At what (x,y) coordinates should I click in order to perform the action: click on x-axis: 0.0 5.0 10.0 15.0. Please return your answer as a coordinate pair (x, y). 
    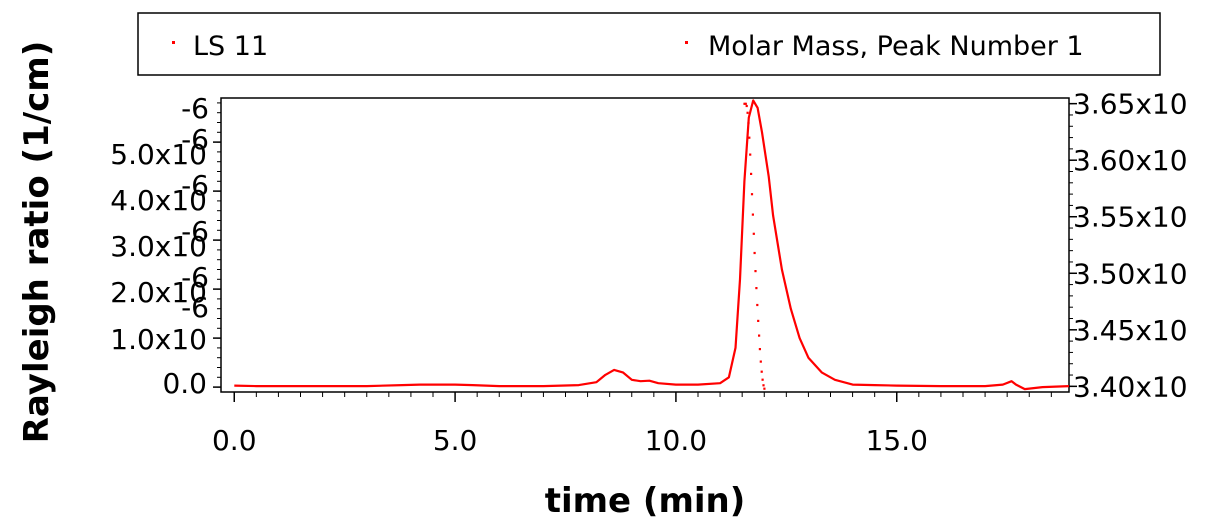
    Looking at the image, I should click on (632, 424).